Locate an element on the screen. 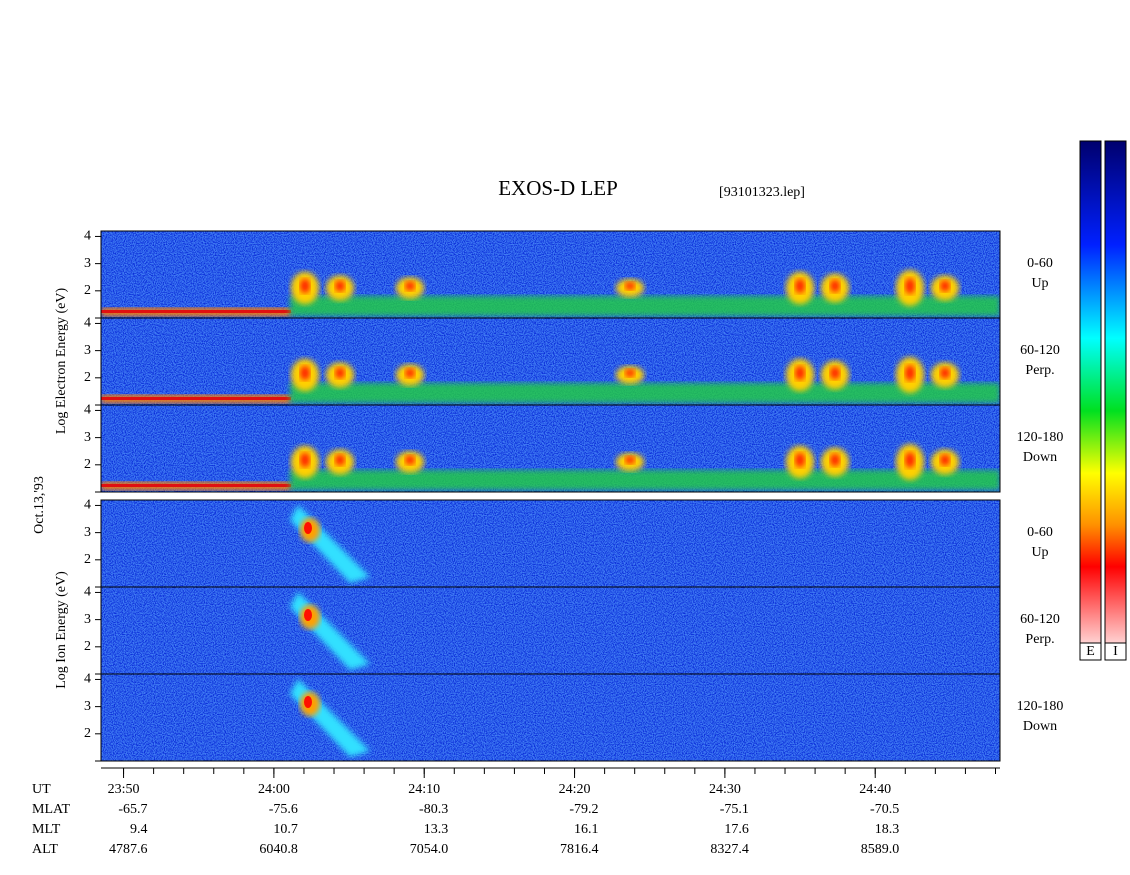 Image resolution: width=1130 pixels, height=875 pixels. ephemeris-row-label: MLT is located at coordinates (46, 829).